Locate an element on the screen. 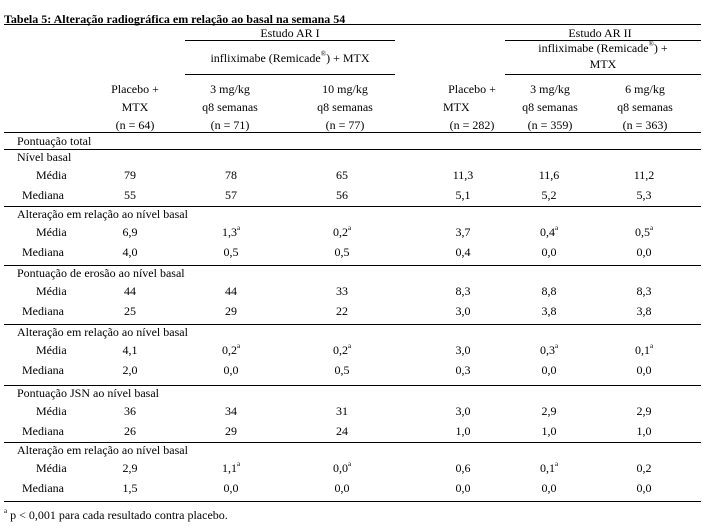  ar1-3mg-n: (n = 71) is located at coordinates (230, 125).